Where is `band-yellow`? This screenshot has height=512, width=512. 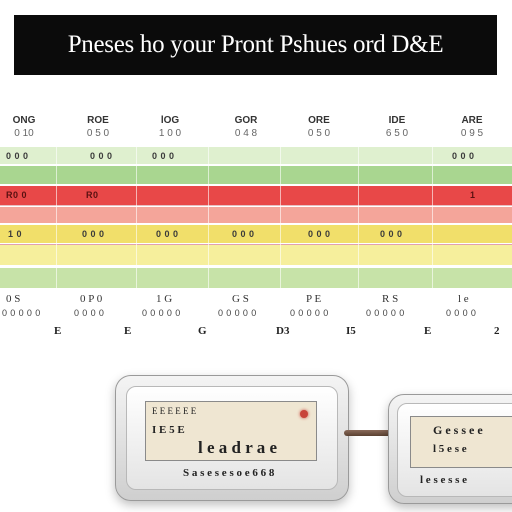 band-yellow is located at coordinates (256, 234).